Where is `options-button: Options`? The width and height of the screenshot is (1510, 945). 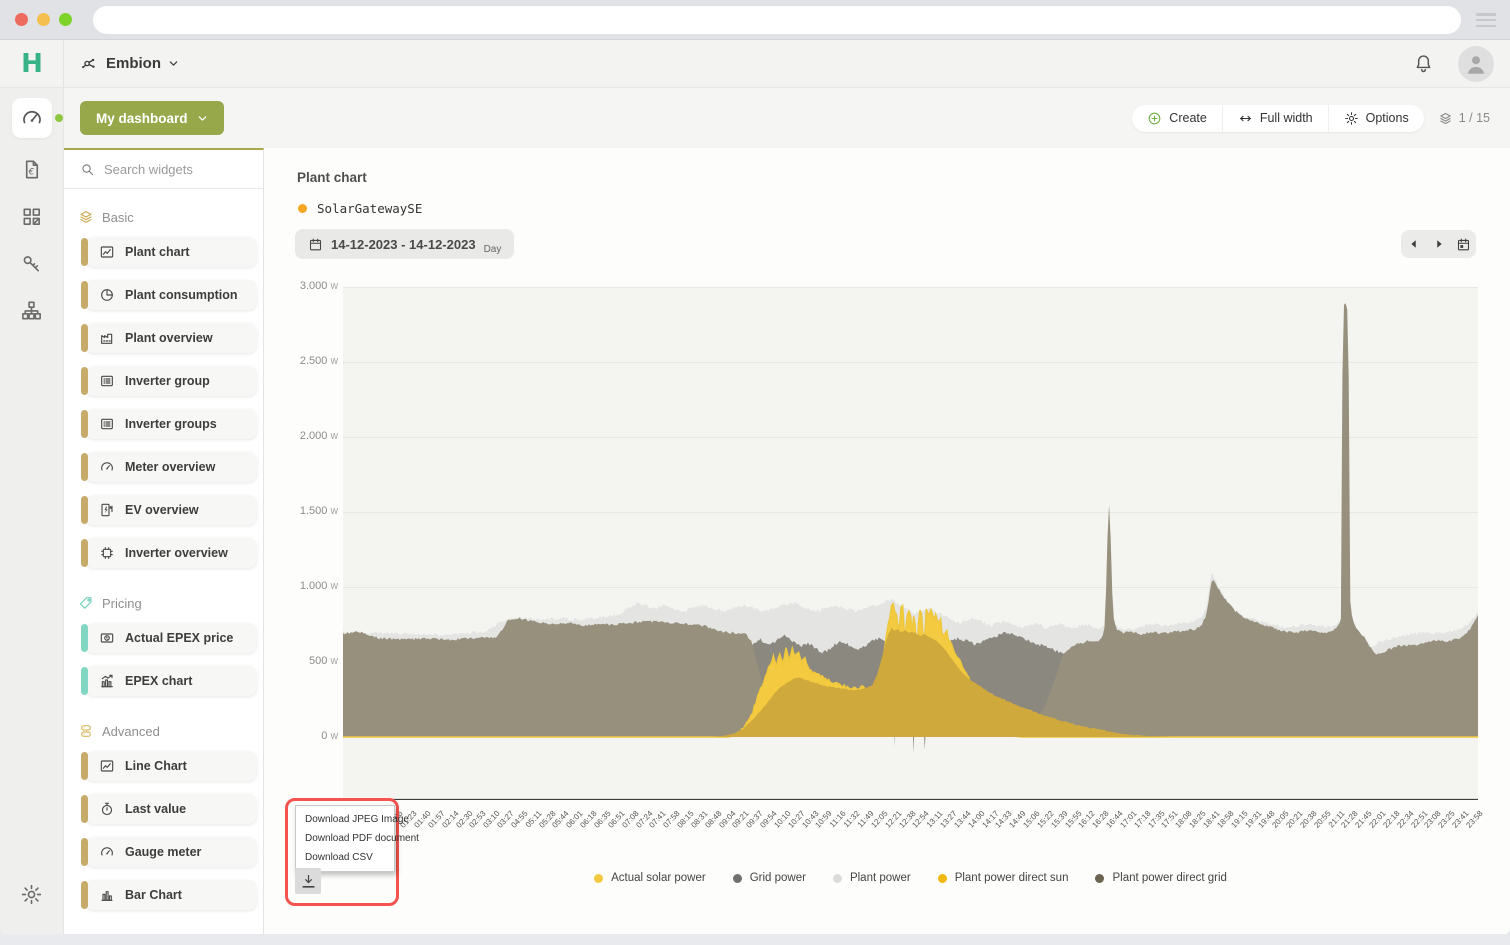
options-button: Options is located at coordinates (1376, 118).